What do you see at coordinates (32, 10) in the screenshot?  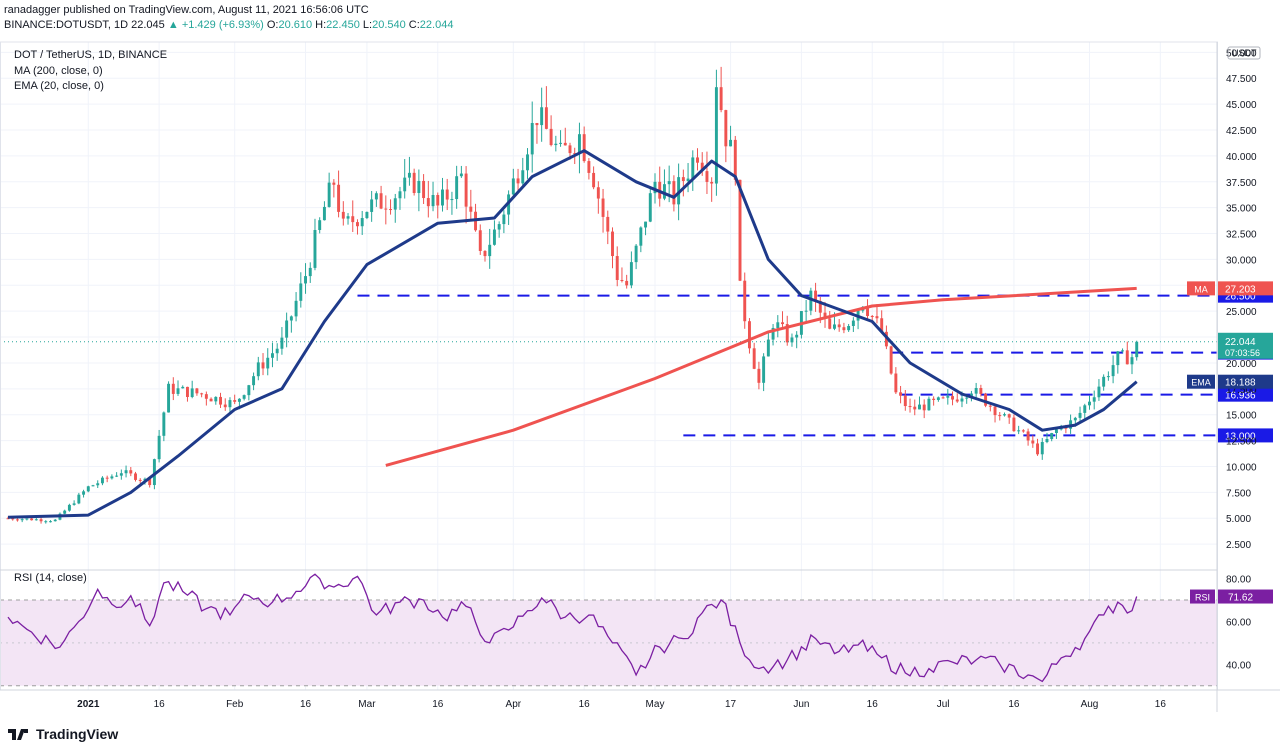 I see `author: ranadagger` at bounding box center [32, 10].